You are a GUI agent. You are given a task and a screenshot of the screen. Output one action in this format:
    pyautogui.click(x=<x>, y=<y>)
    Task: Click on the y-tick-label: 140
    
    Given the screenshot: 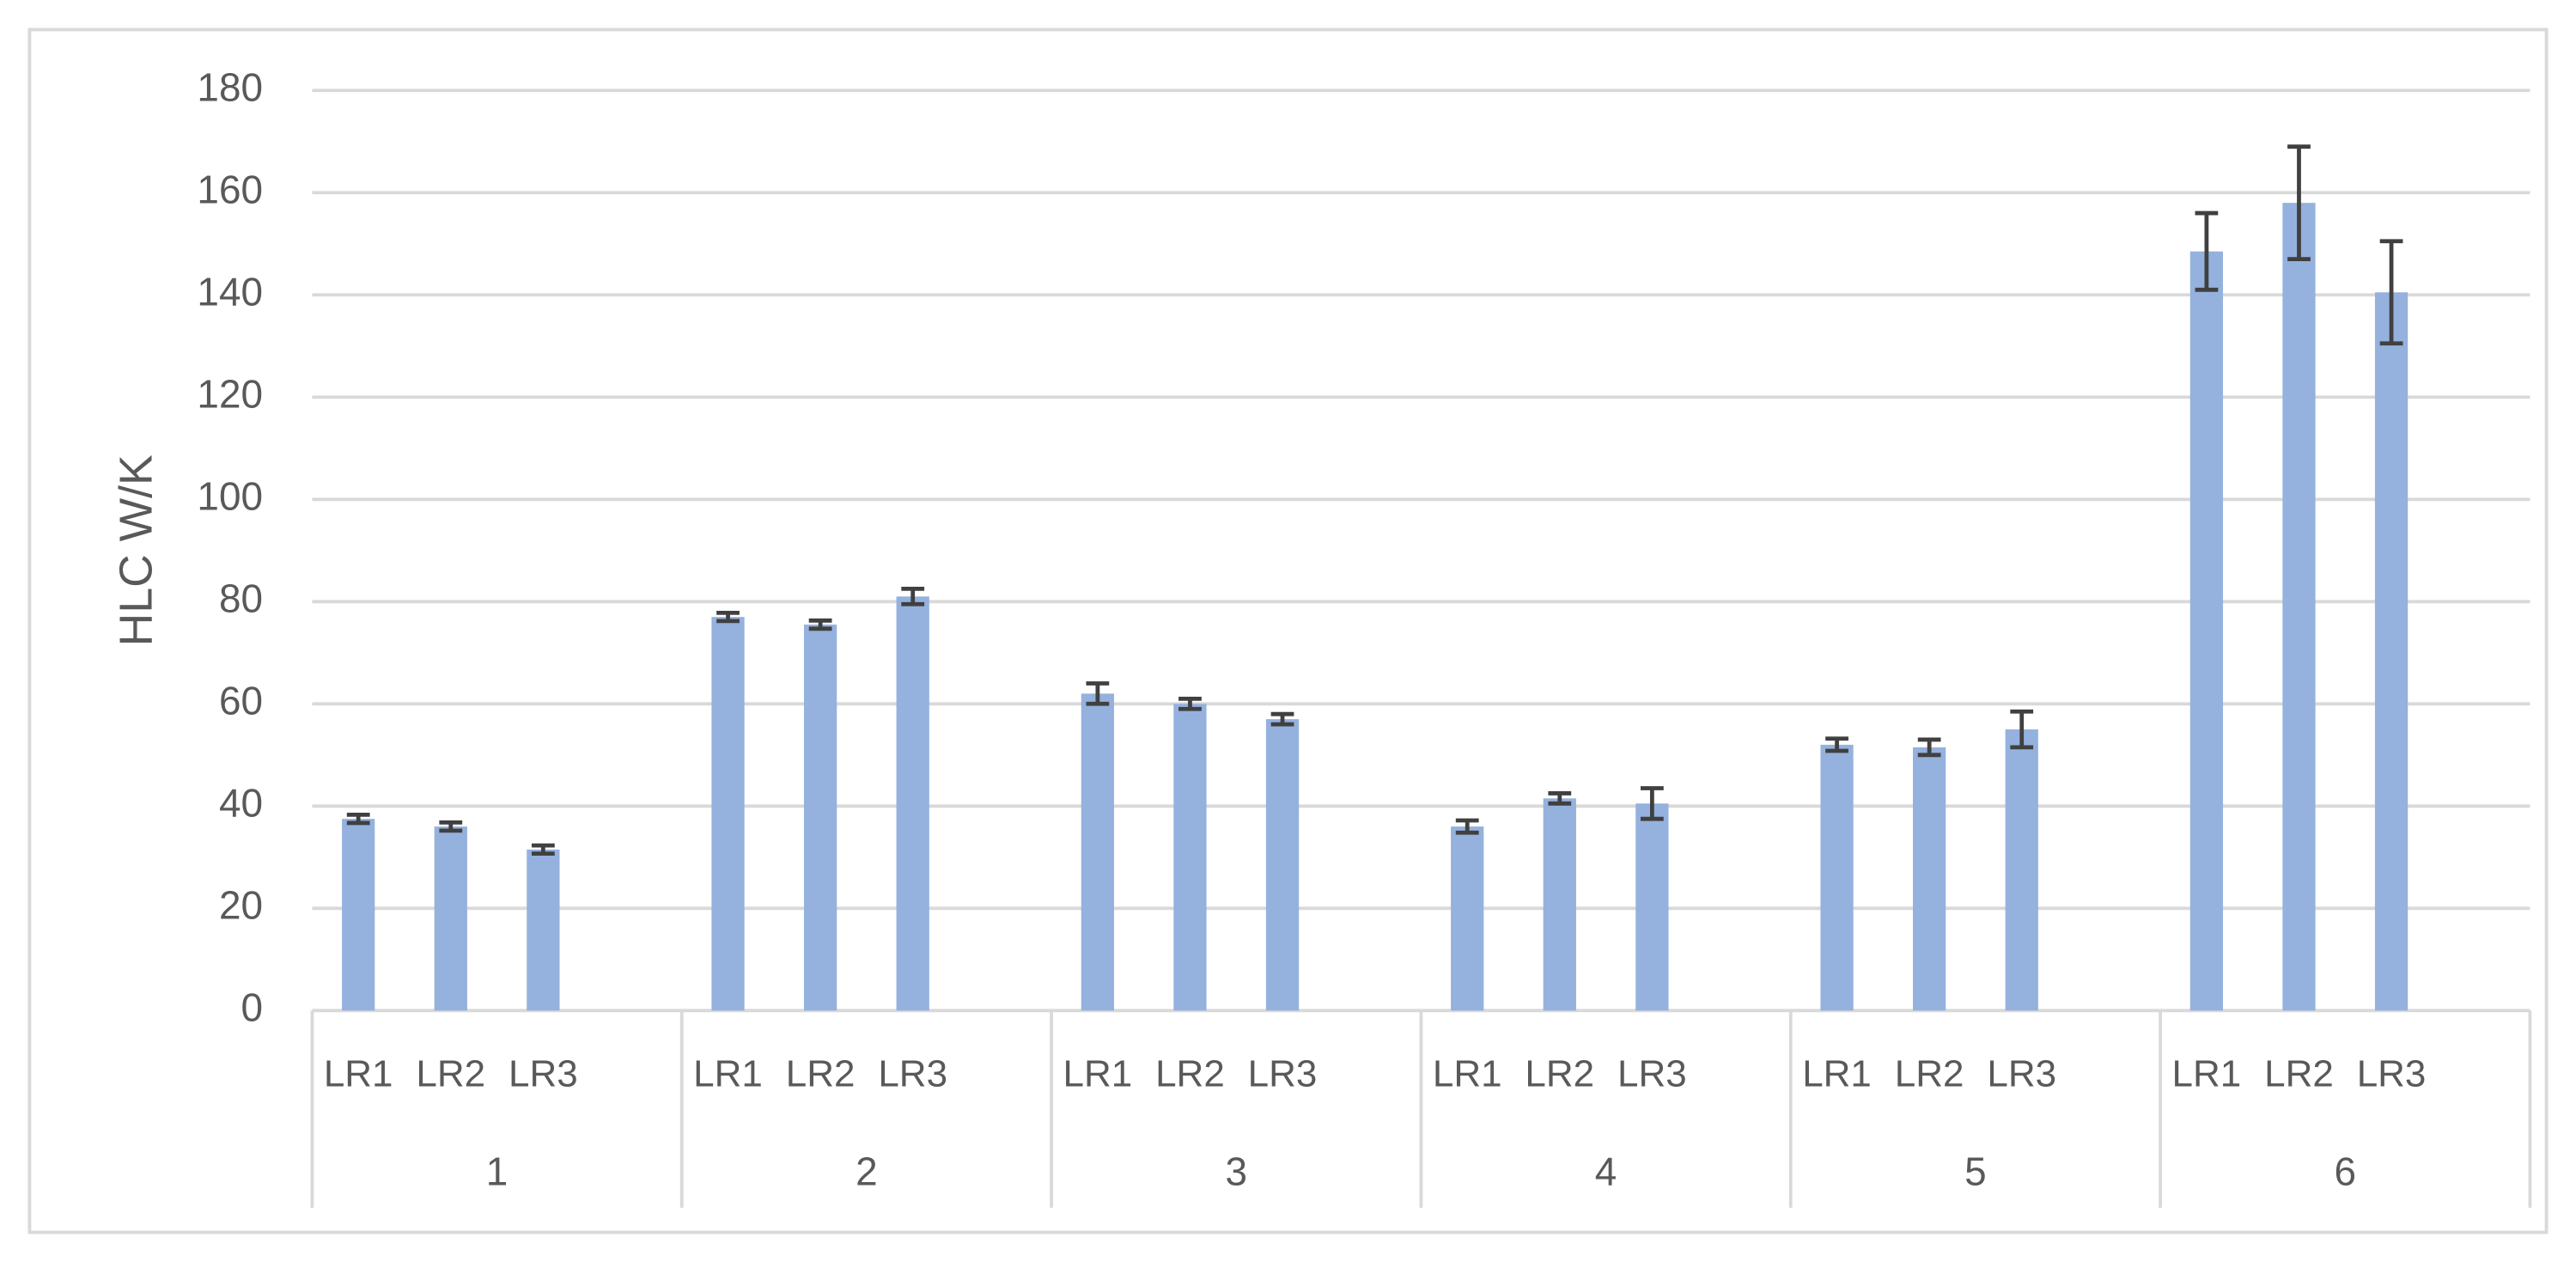 What is the action you would take?
    pyautogui.click(x=230, y=291)
    